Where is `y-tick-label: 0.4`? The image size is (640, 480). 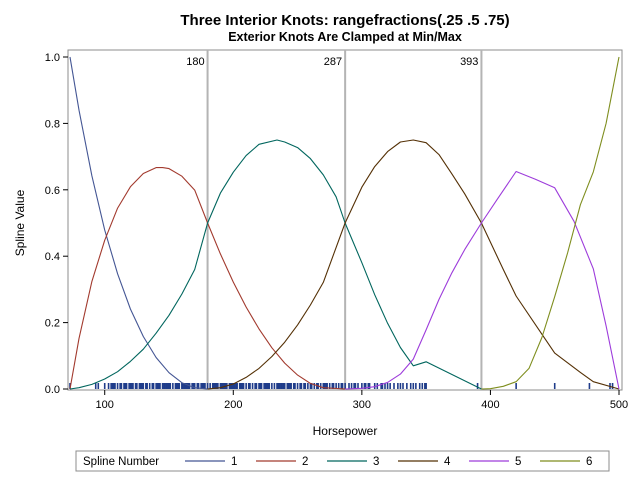
y-tick-label: 0.4 is located at coordinates (52, 257).